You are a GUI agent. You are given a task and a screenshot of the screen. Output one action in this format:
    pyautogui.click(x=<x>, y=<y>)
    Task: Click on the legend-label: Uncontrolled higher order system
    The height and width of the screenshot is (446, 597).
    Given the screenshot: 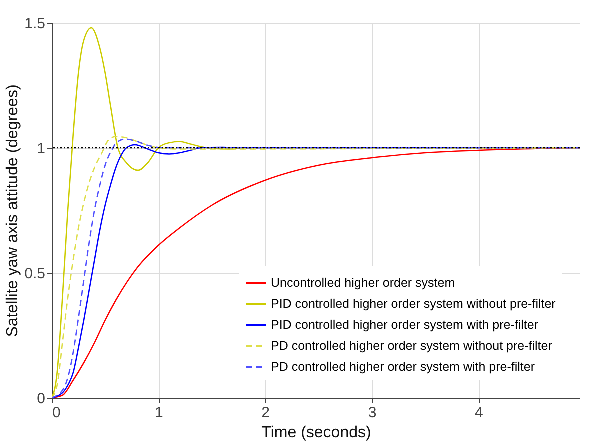 What is the action you would take?
    pyautogui.click(x=363, y=283)
    